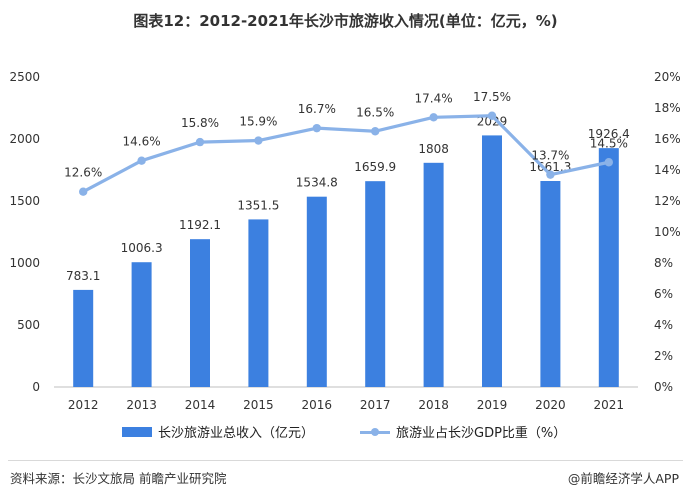 The width and height of the screenshot is (691, 497). Describe the element at coordinates (200, 123) in the screenshot. I see `line-value-label: 15.8%` at that location.